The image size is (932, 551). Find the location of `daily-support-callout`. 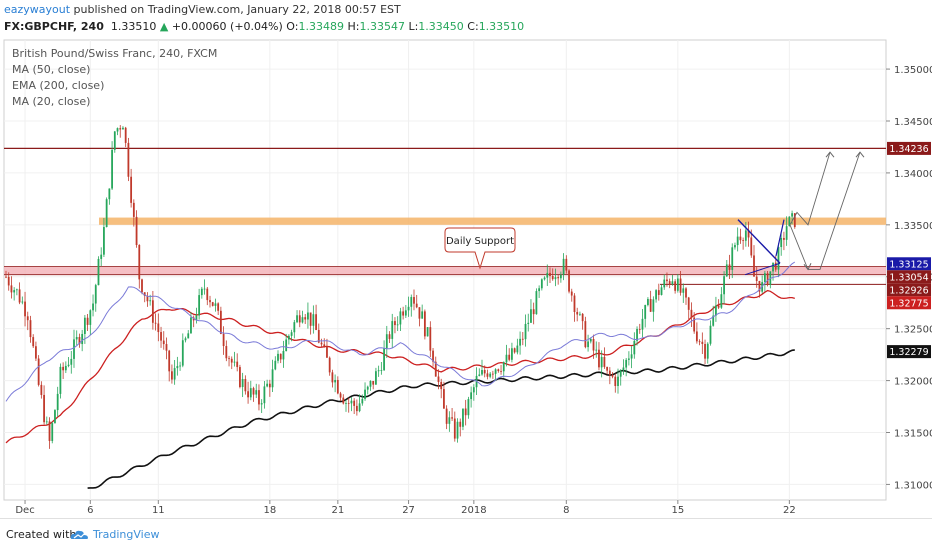

daily-support-callout is located at coordinates (480, 248).